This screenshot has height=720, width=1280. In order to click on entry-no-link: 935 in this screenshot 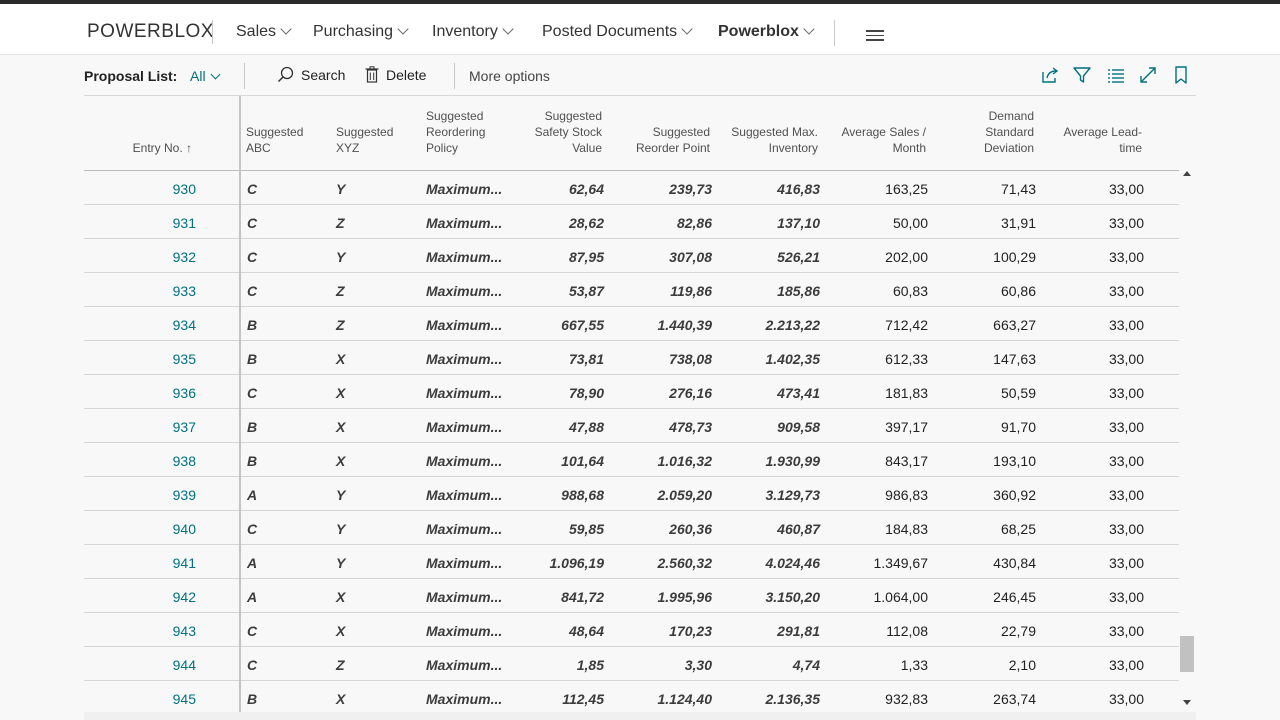, I will do `click(184, 359)`.